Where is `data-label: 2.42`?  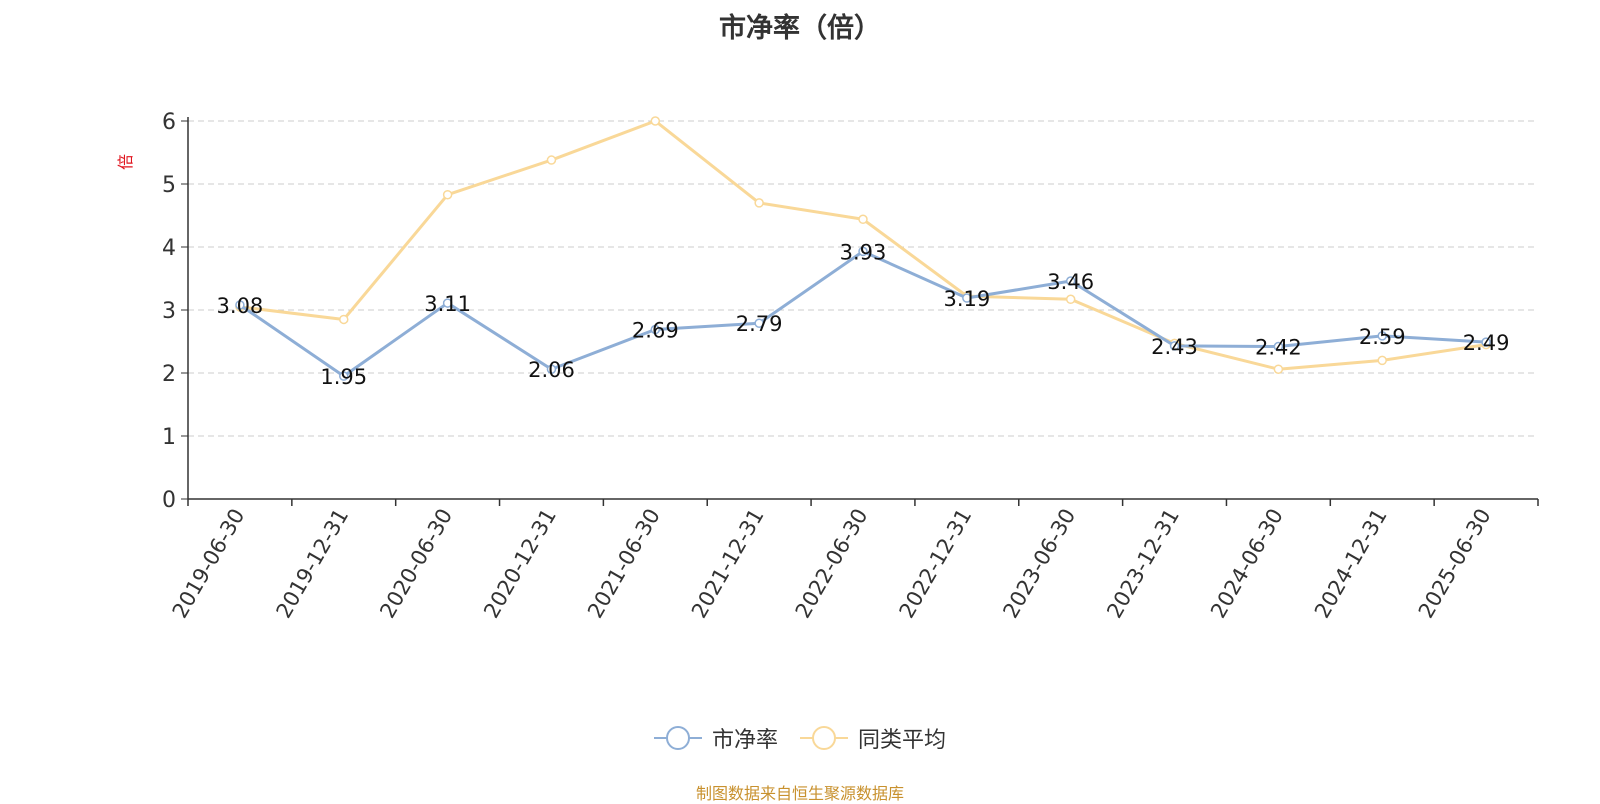 data-label: 2.42 is located at coordinates (1278, 348).